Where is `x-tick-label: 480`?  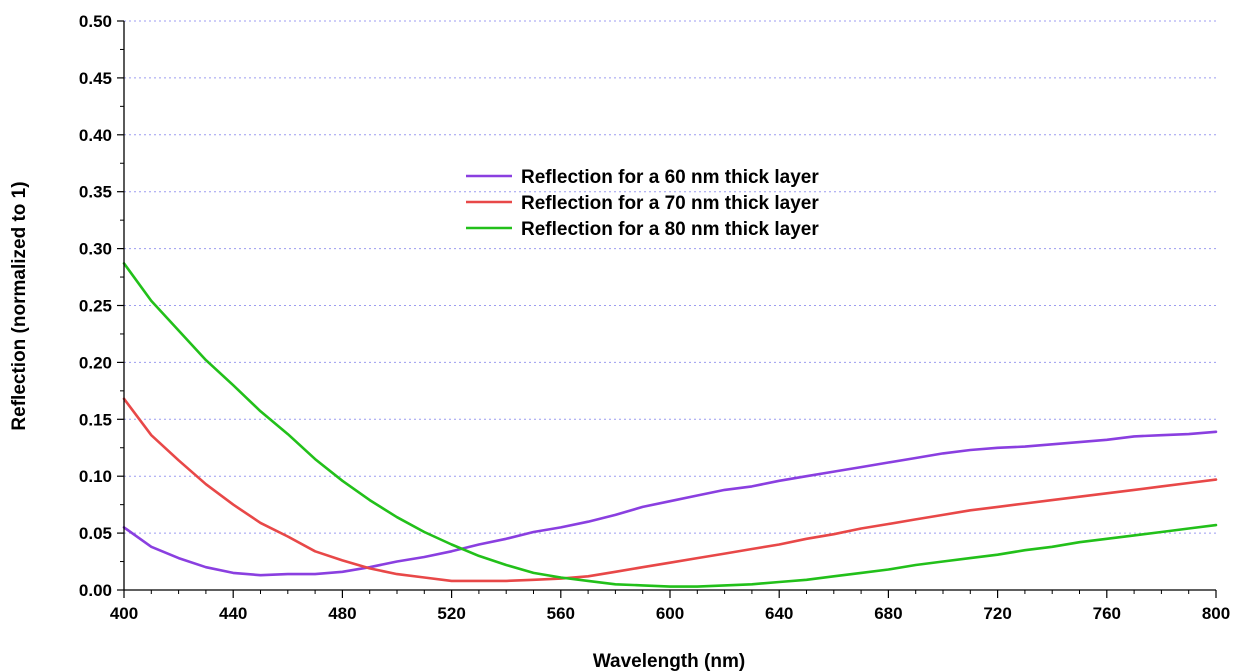
x-tick-label: 480 is located at coordinates (342, 613).